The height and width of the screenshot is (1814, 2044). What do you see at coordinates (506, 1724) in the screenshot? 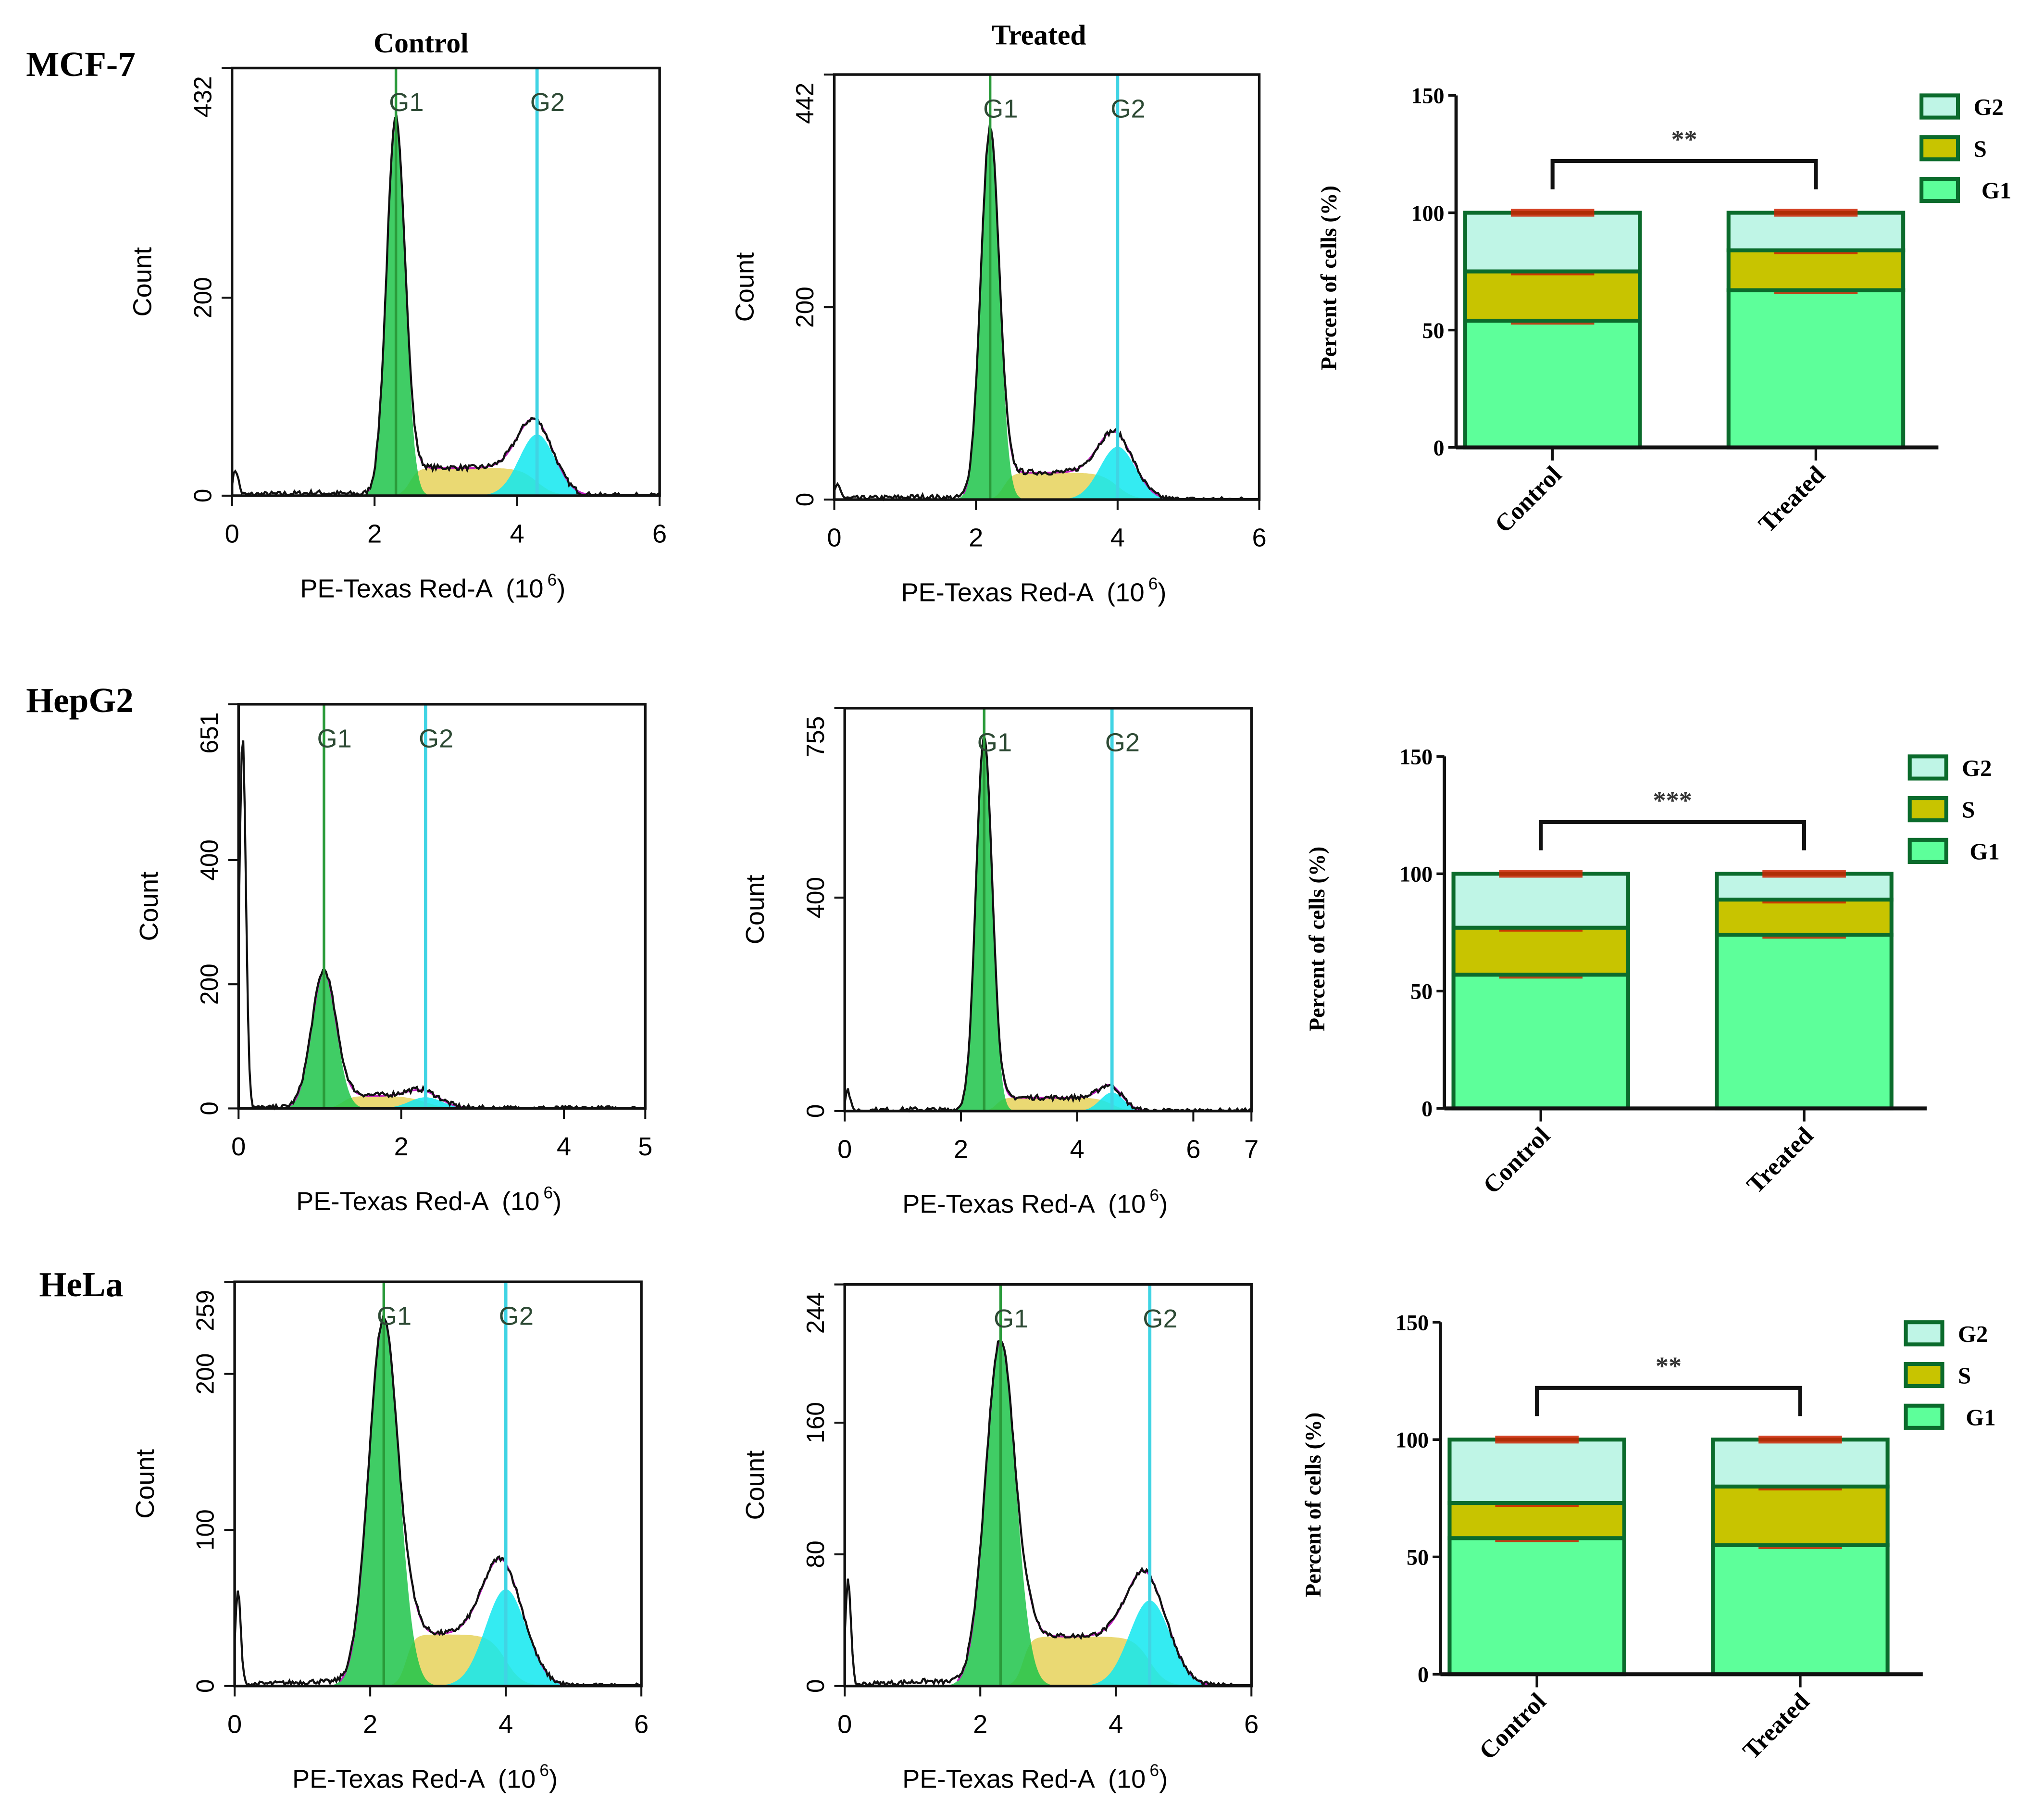
I see `x-tick-label: 4` at bounding box center [506, 1724].